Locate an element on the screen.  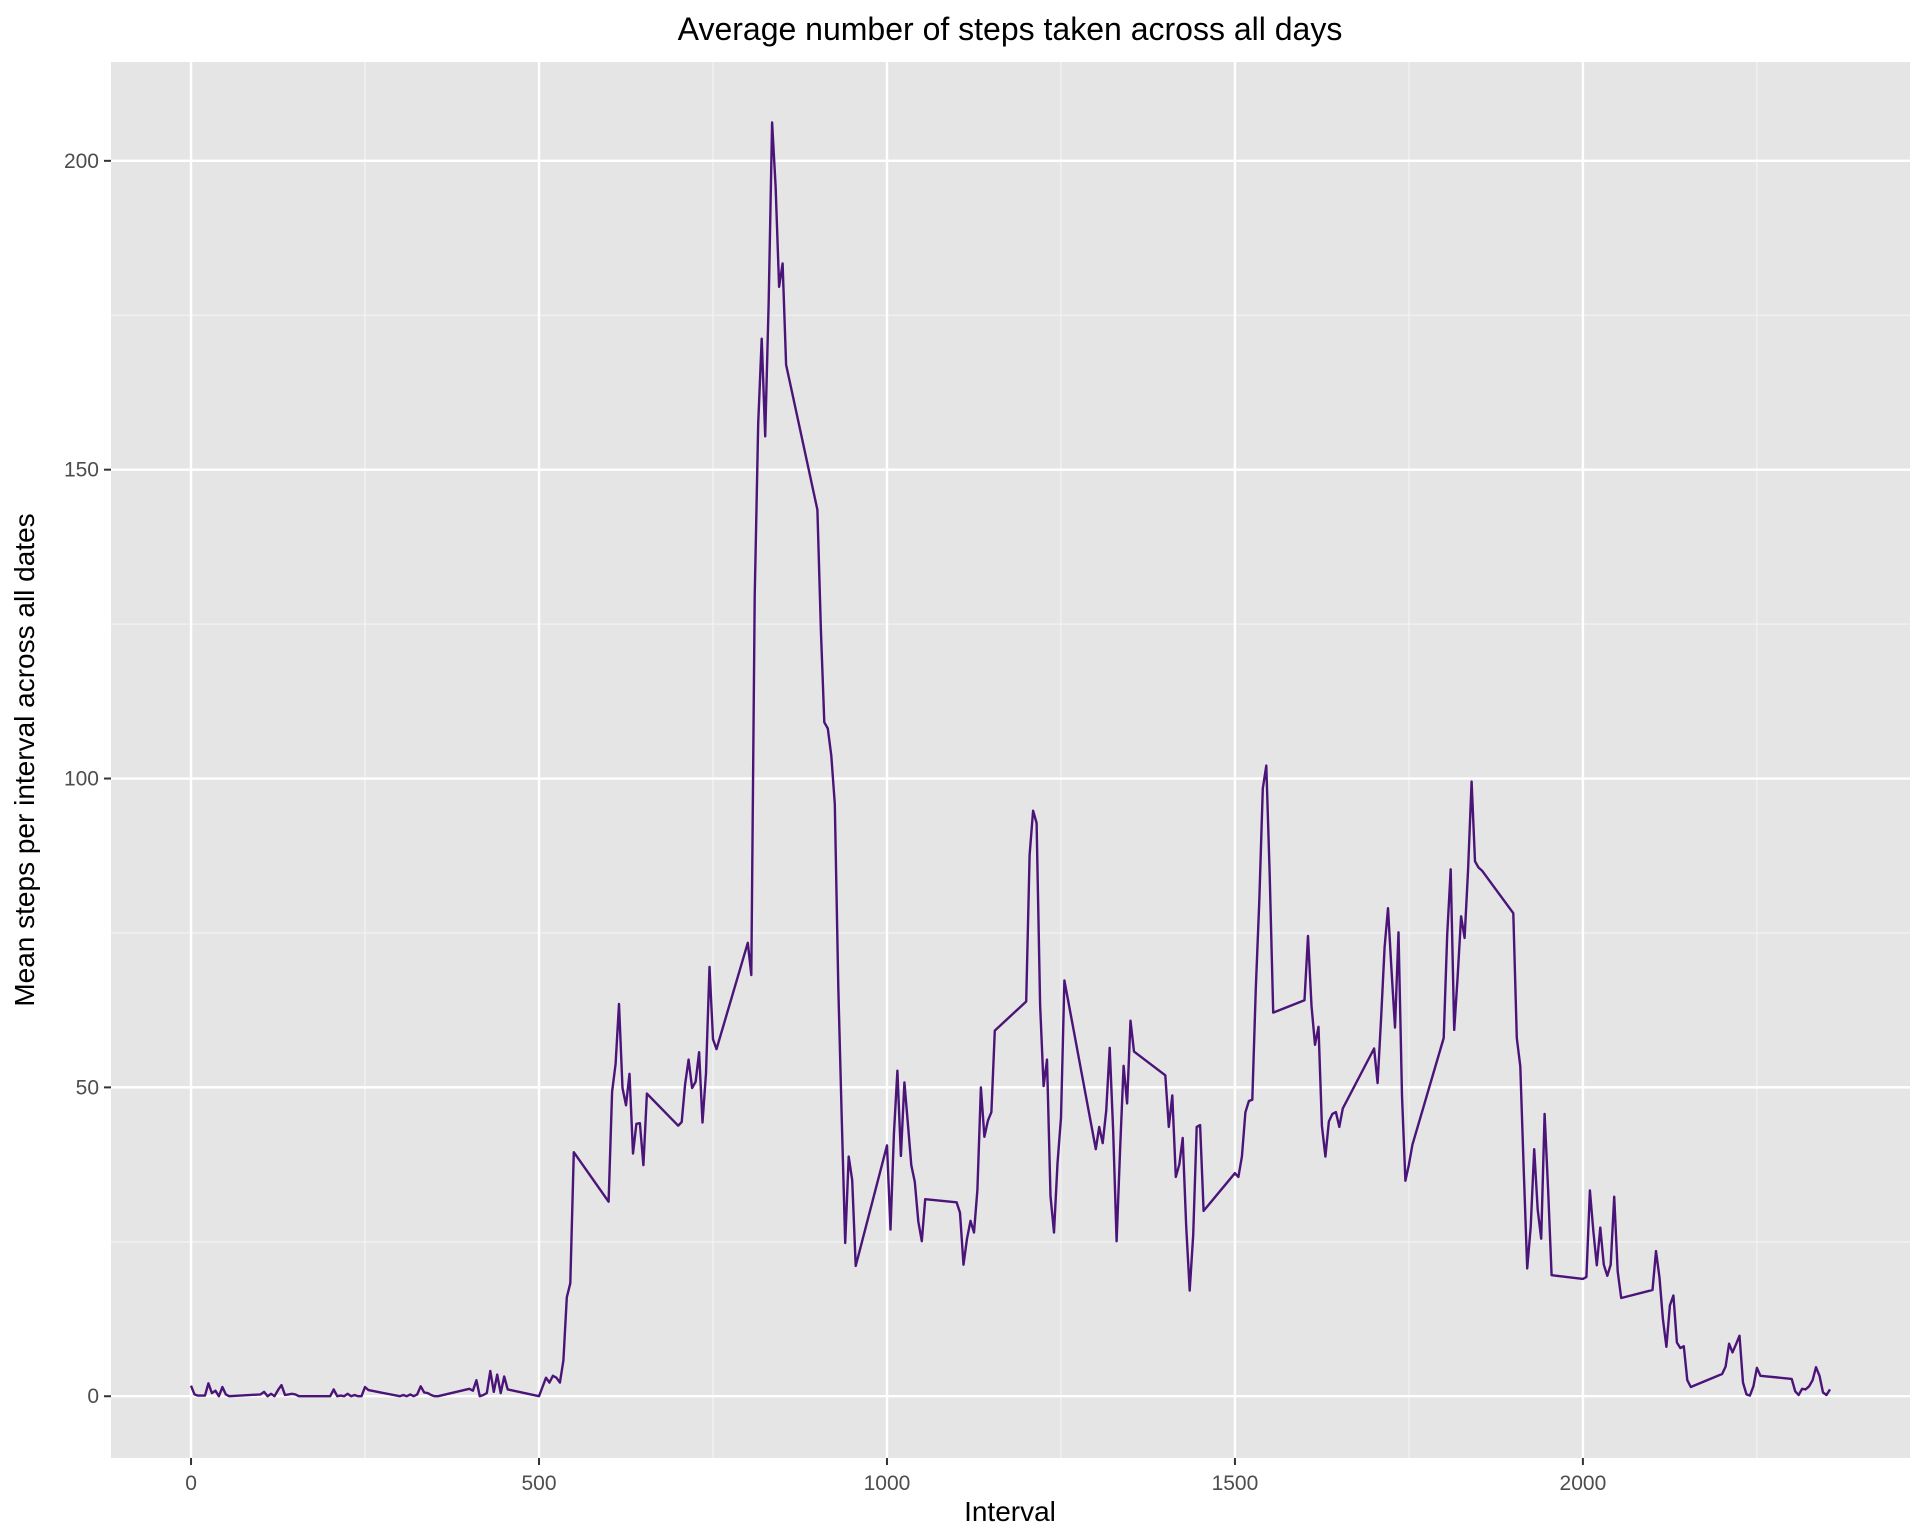
x-tick-label: 1500 is located at coordinates (1235, 1483).